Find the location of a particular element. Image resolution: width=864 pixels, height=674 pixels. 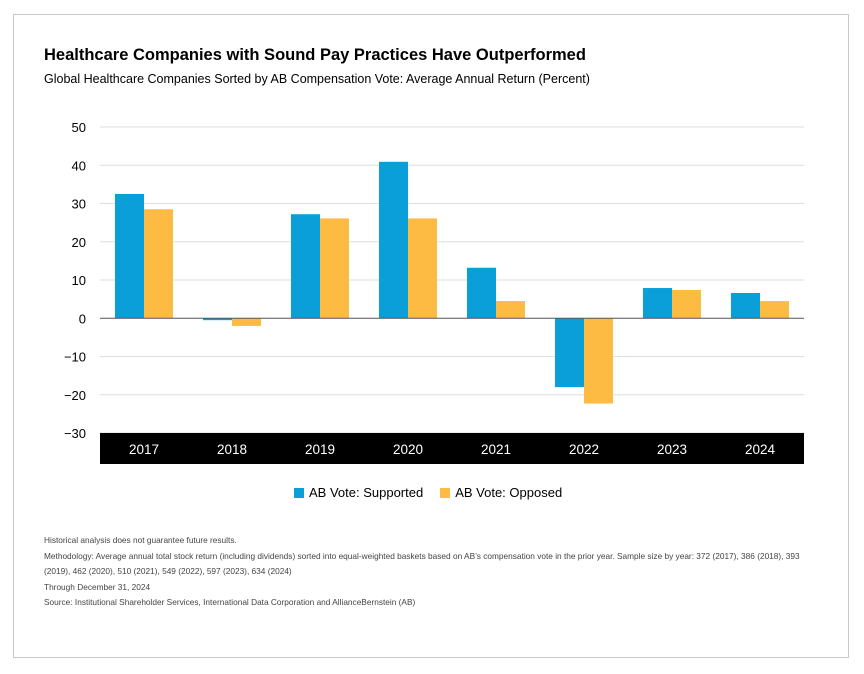

x-tick-label: 2019 is located at coordinates (320, 449).